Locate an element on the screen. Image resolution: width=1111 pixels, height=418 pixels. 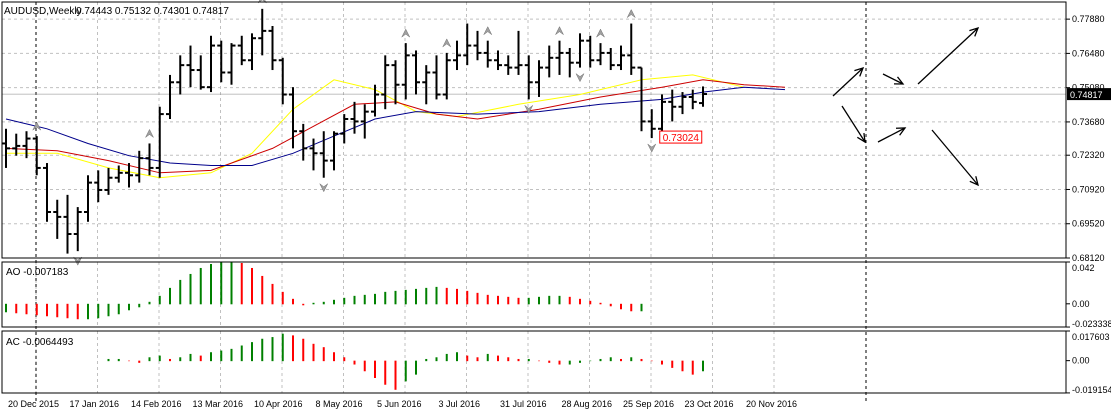
ohlc-readout: 0.74443 0.75132 0.74301 0.74817 is located at coordinates (152, 11).